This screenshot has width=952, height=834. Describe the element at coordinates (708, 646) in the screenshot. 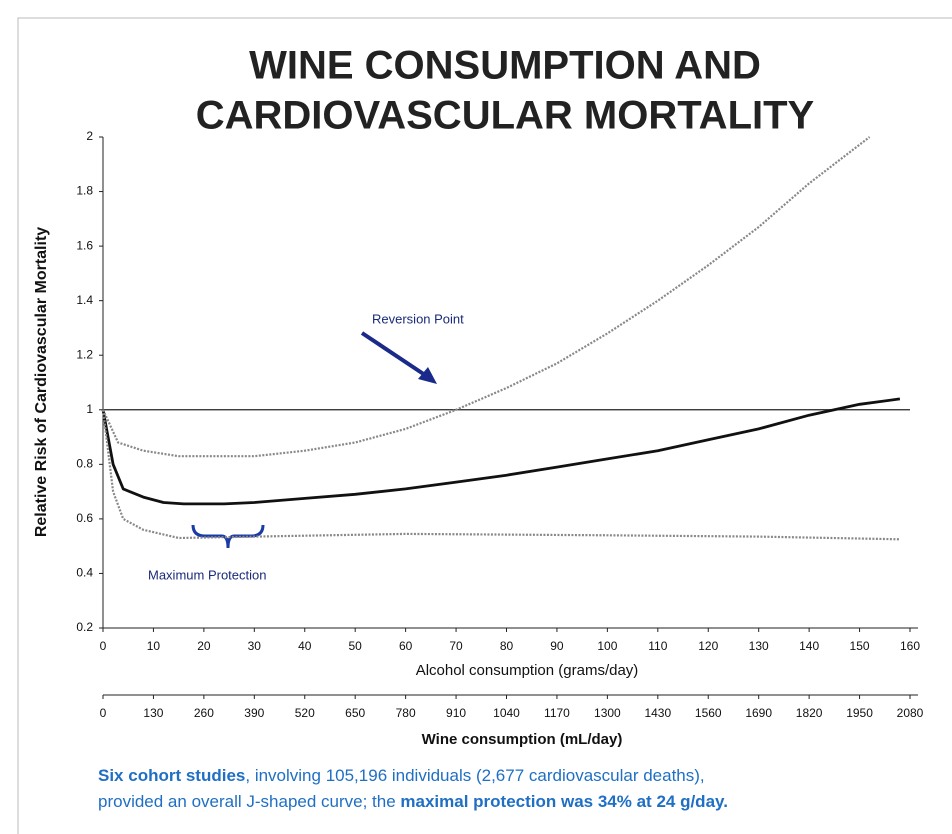

I see `x-tick-label: 120` at that location.